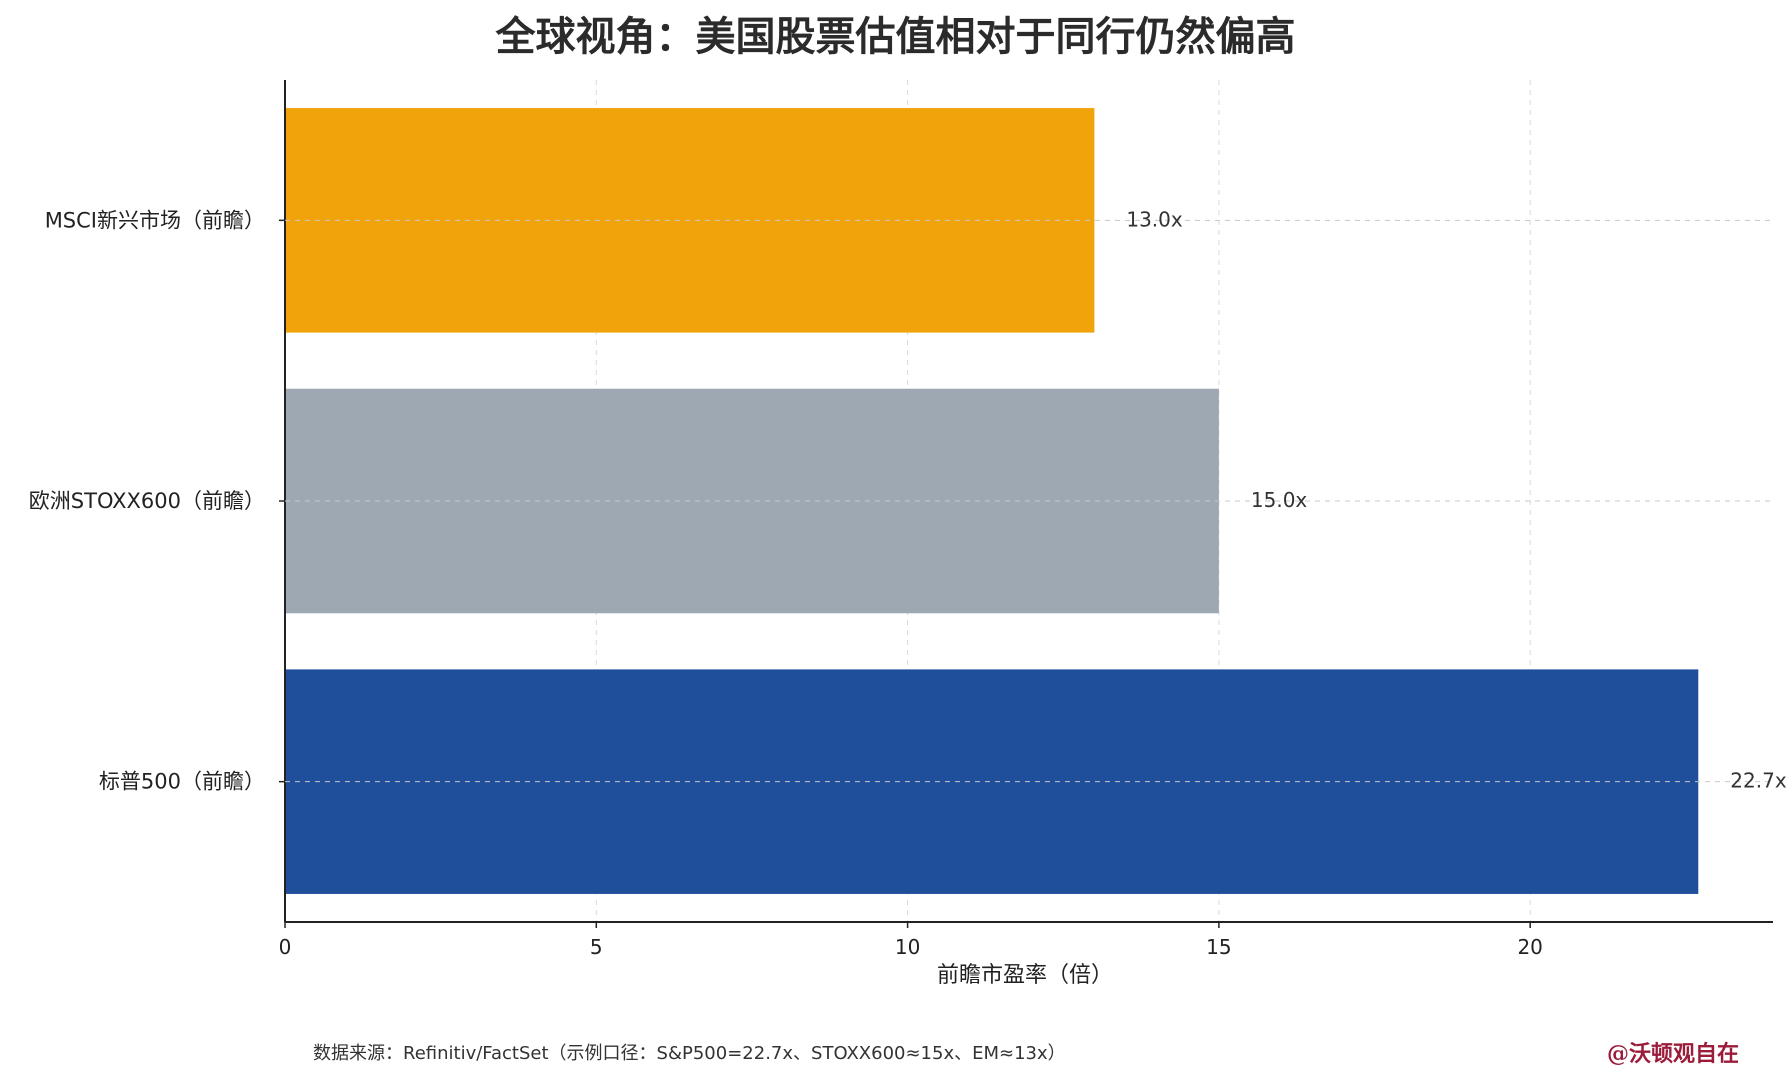 The image size is (1791, 1080). Describe the element at coordinates (1218, 947) in the screenshot. I see `x-tick-label: 15` at that location.